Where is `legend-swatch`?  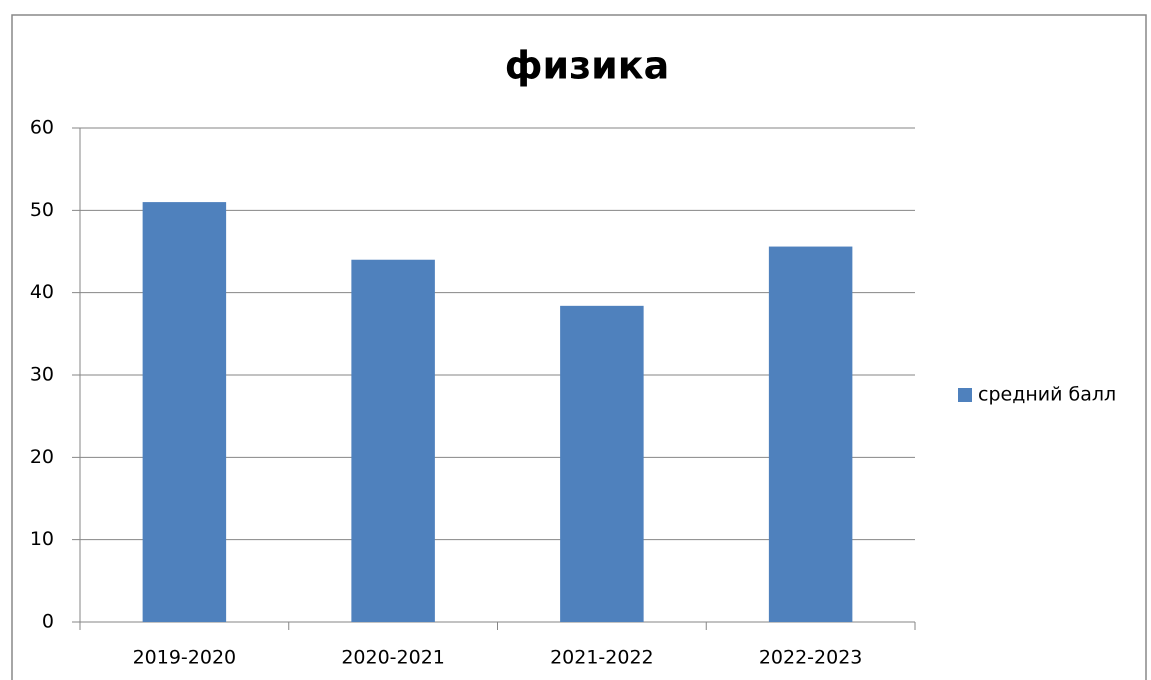 legend-swatch is located at coordinates (965, 395).